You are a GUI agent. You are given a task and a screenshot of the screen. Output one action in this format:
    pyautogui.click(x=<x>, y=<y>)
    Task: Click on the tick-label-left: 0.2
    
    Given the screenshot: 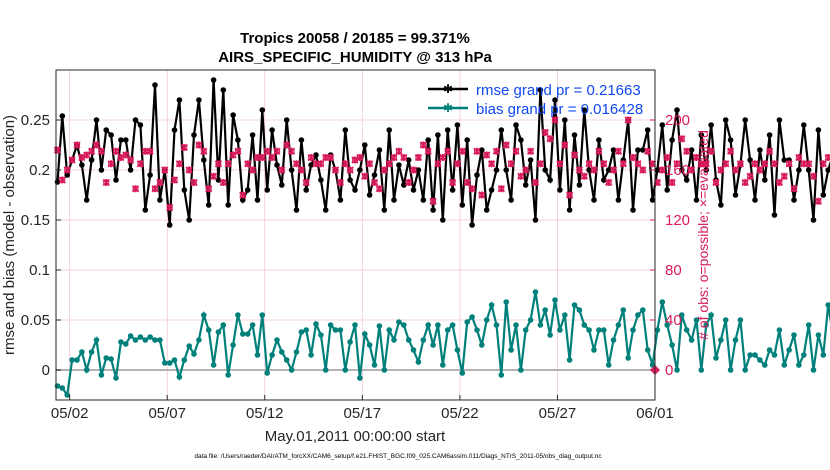 What is the action you would take?
    pyautogui.click(x=39, y=170)
    